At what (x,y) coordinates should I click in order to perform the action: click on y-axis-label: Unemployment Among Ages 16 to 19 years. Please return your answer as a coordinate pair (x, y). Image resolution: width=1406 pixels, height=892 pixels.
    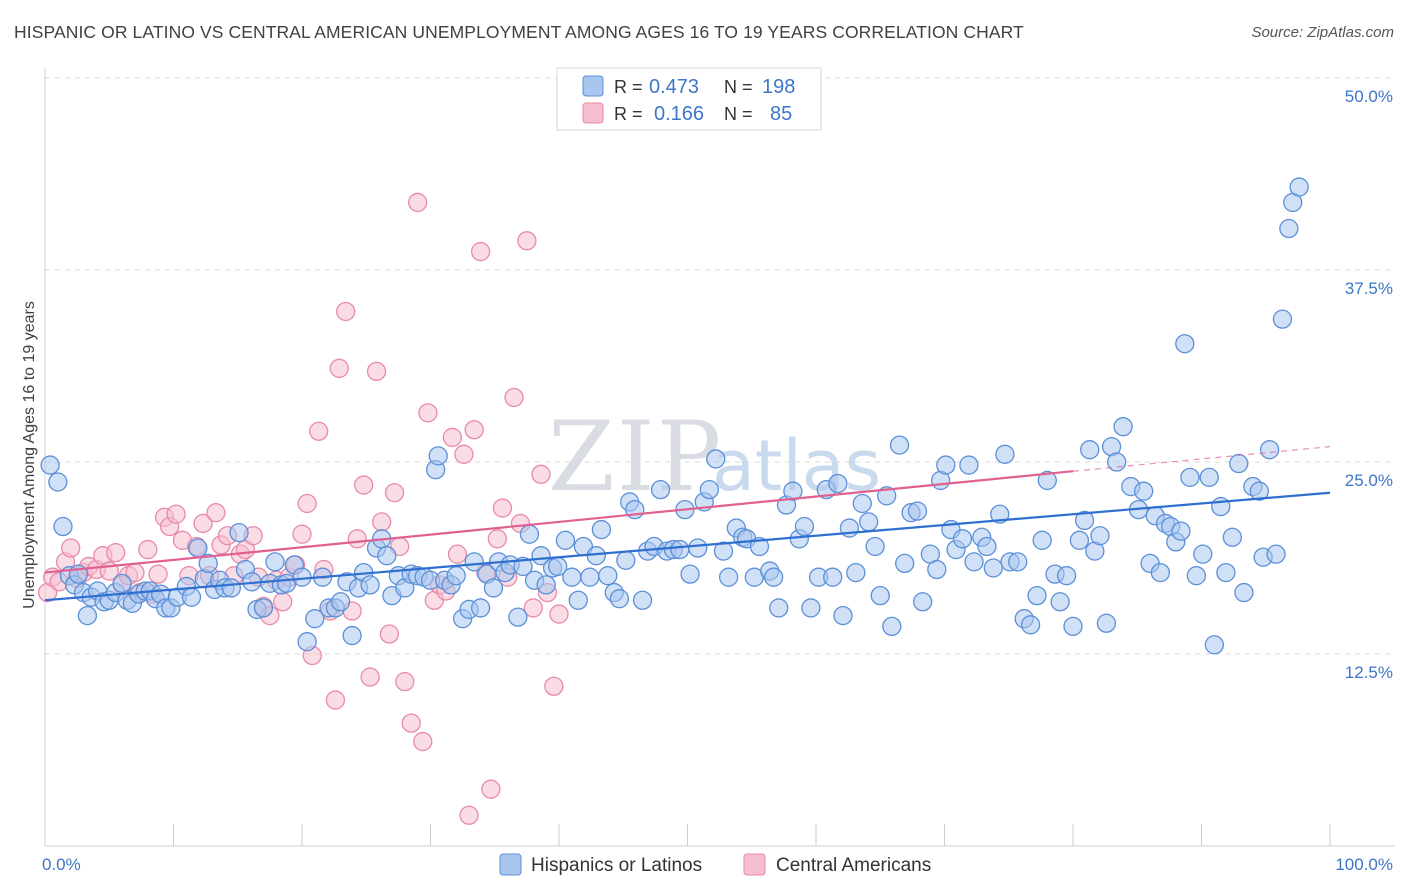
    Looking at the image, I should click on (29, 455).